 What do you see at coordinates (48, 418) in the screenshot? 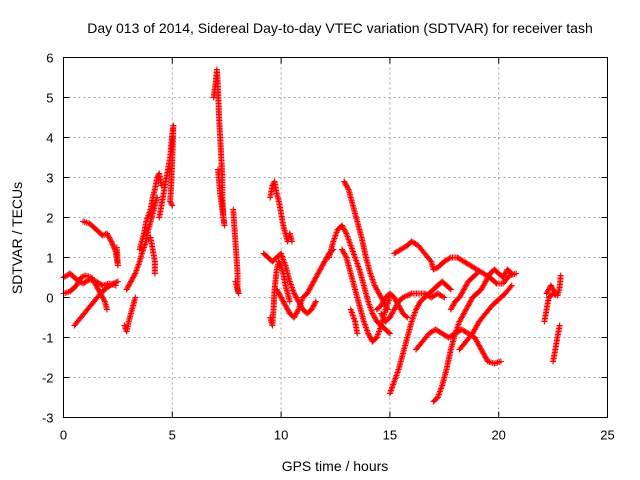
I see `y-tick-label: -3` at bounding box center [48, 418].